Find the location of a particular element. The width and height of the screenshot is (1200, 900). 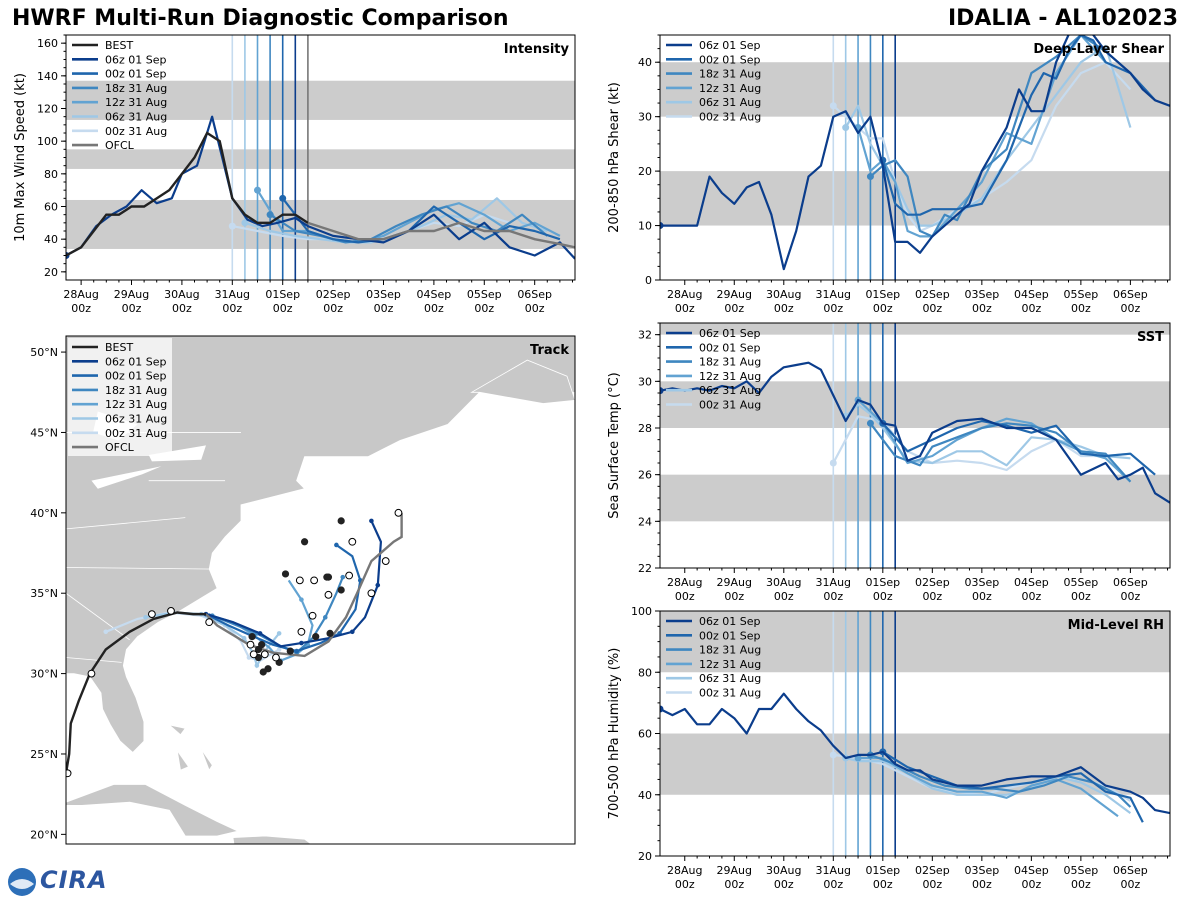

track-legend-label: 06z 01 Sep is located at coordinates (136, 361).